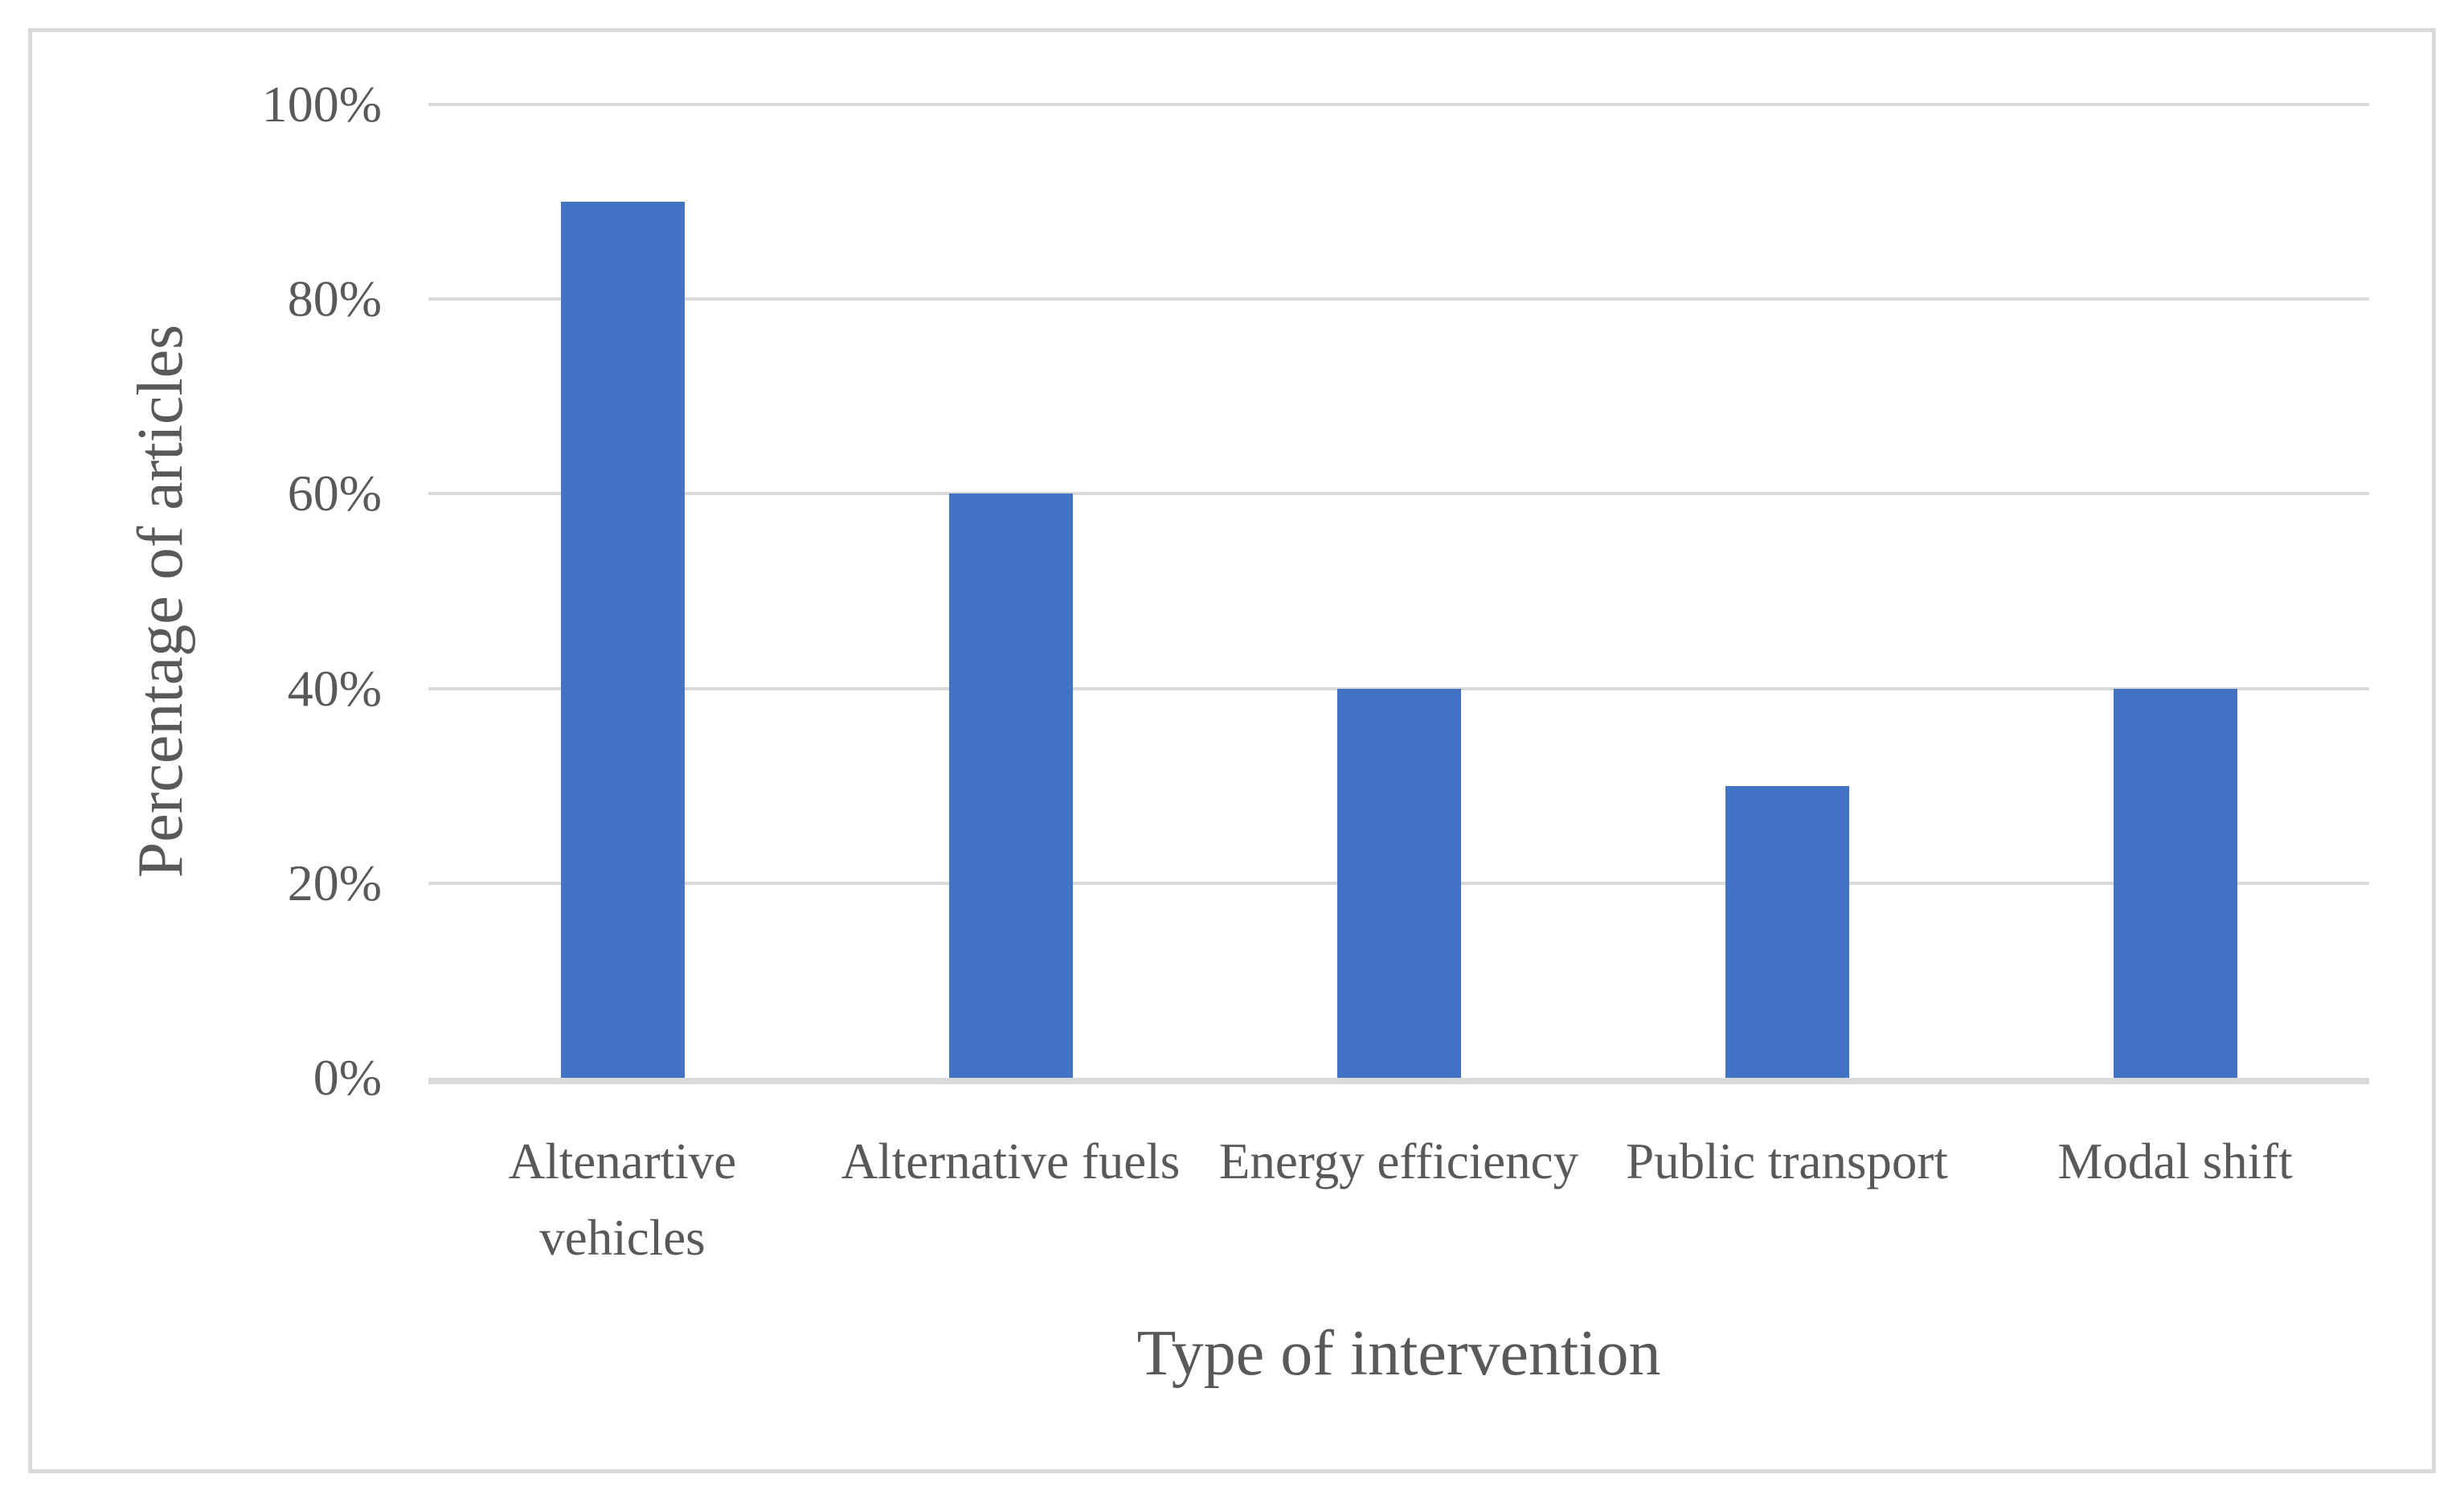 Image resolution: width=2464 pixels, height=1507 pixels. Describe the element at coordinates (321, 104) in the screenshot. I see `y-tick-label: 100%` at that location.